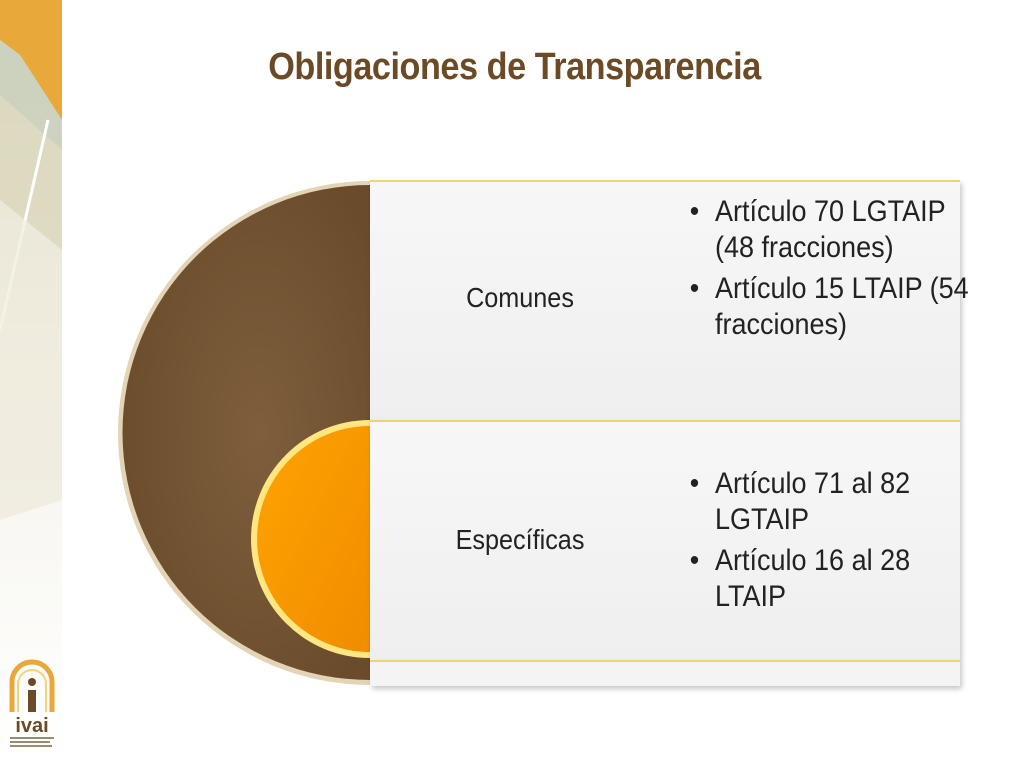  What do you see at coordinates (313, 539) in the screenshot?
I see `inner-arc` at bounding box center [313, 539].